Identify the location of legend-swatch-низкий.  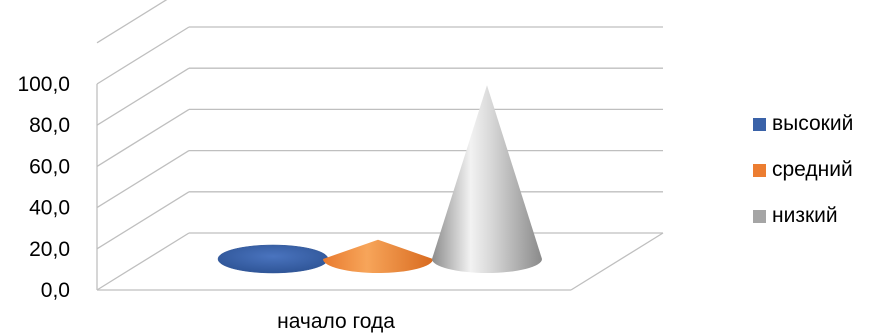
(759, 216).